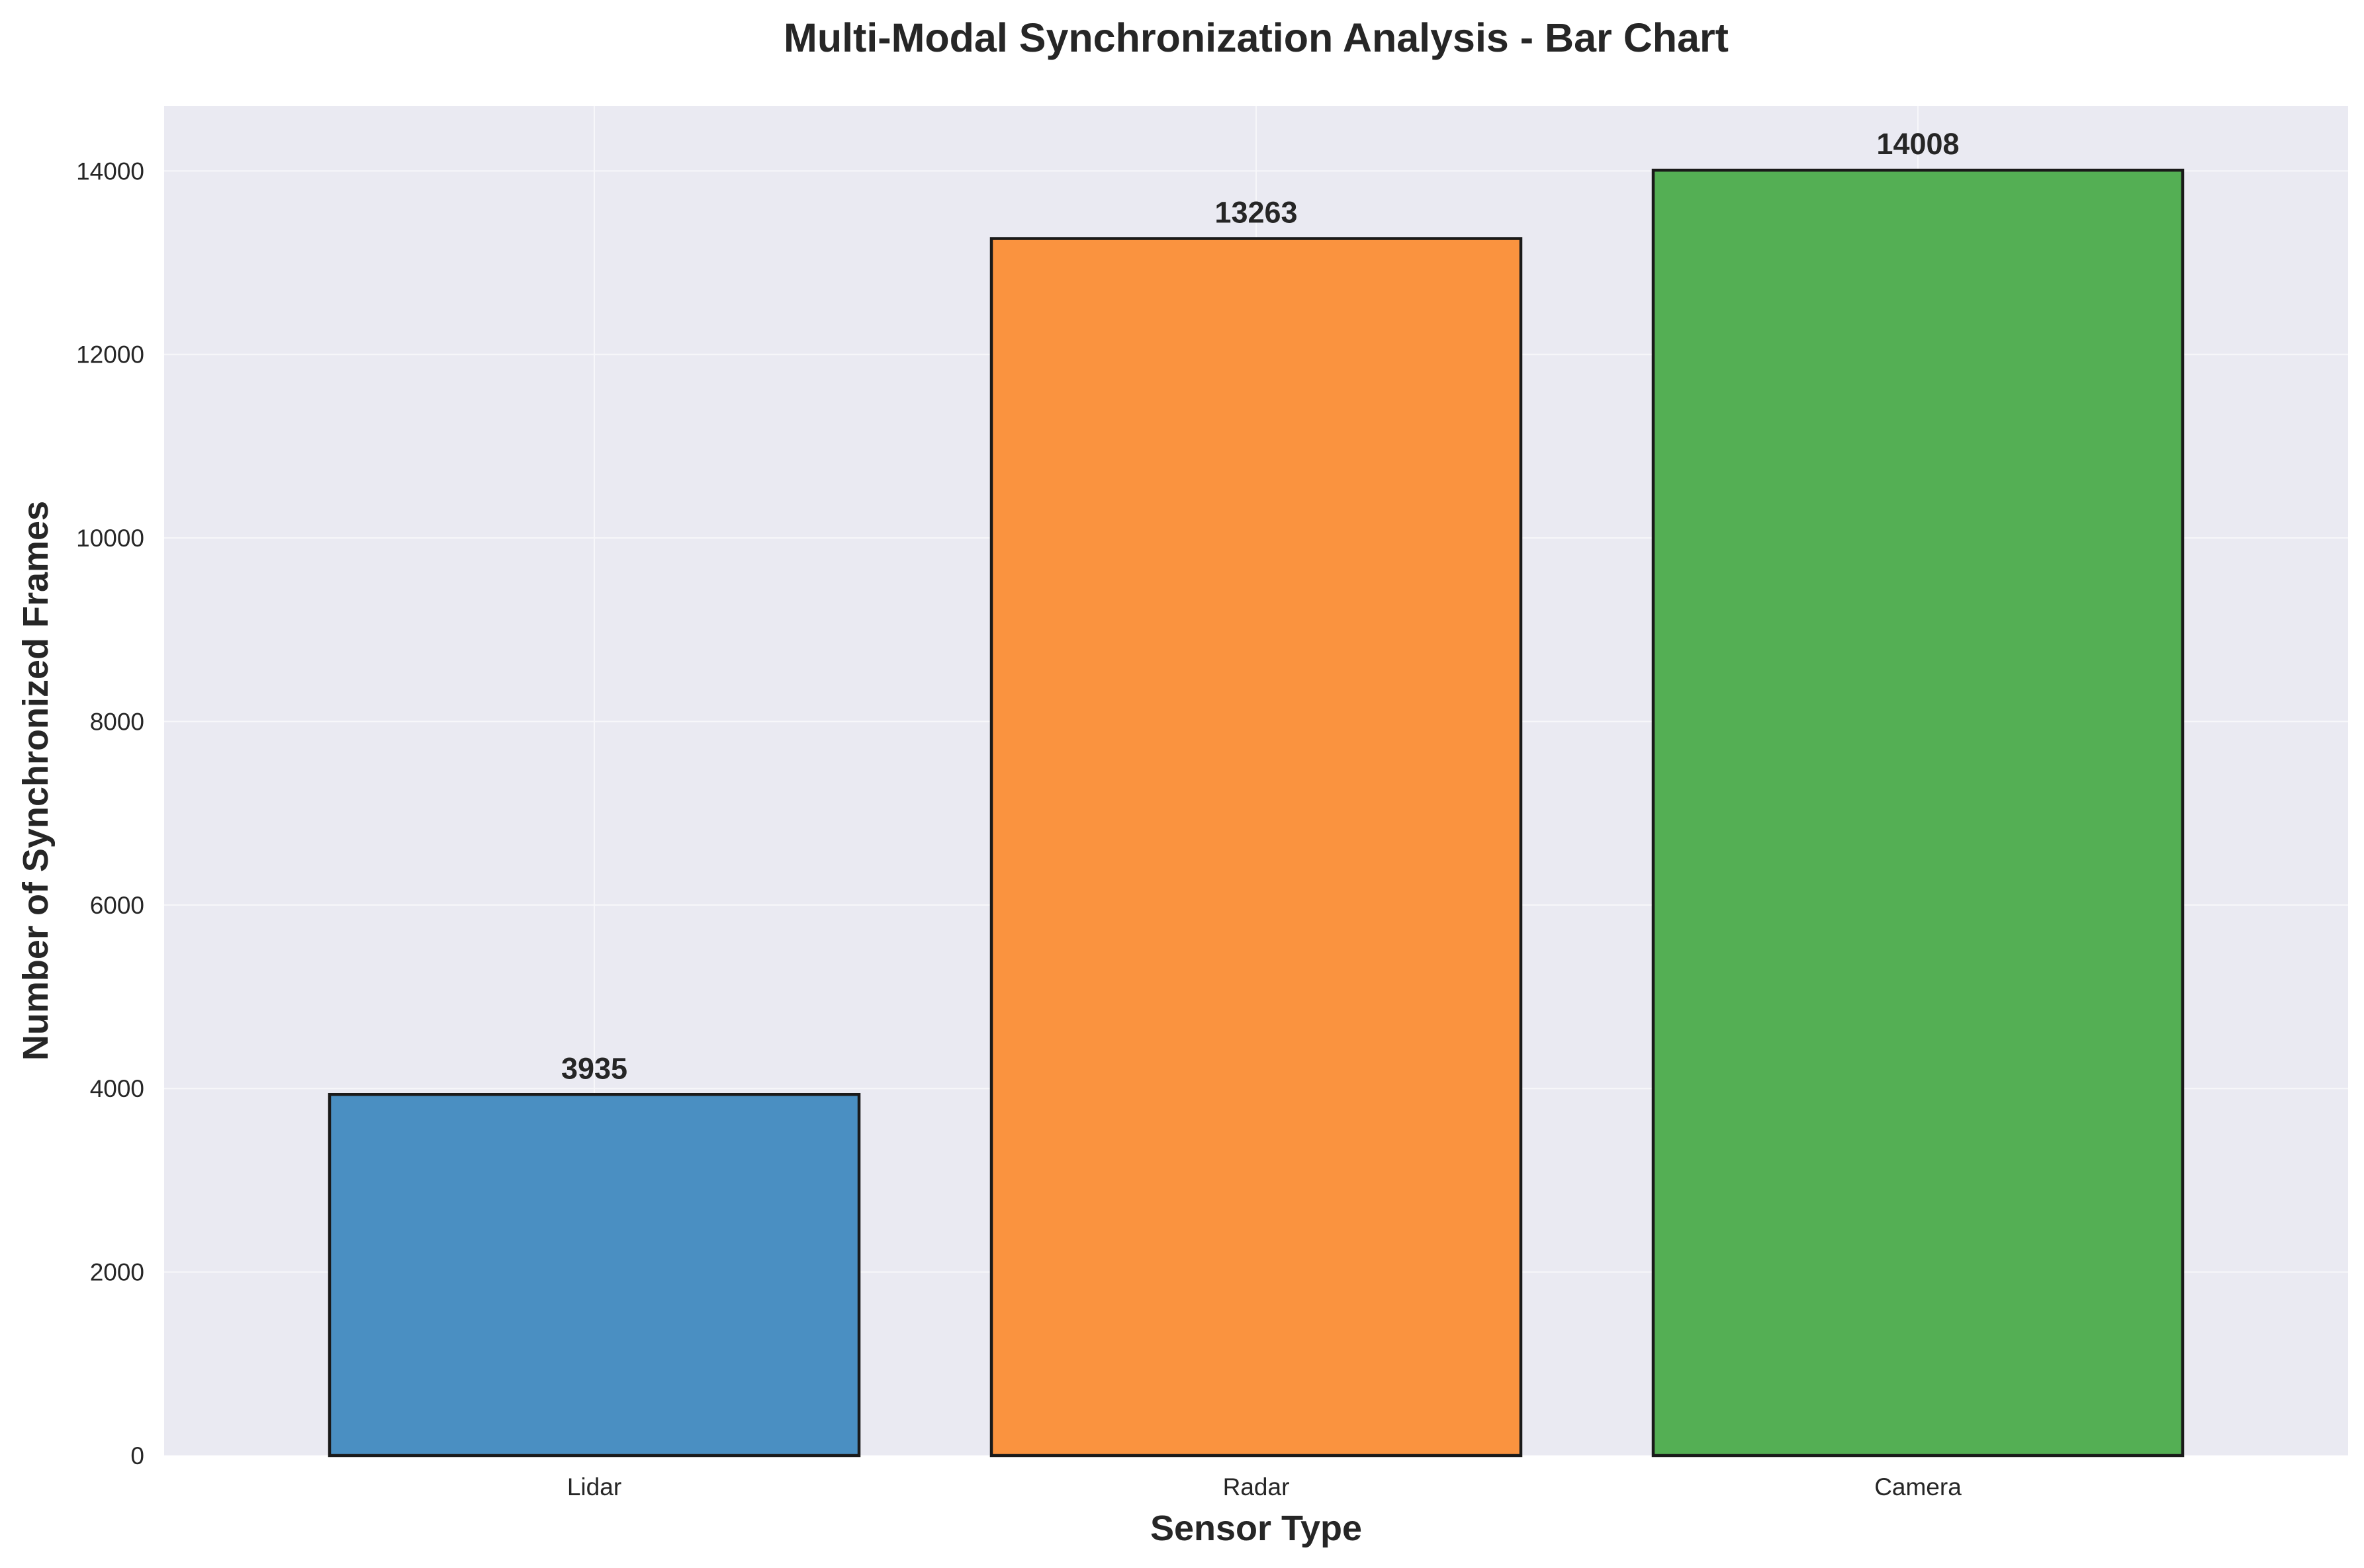 The height and width of the screenshot is (1568, 2364). What do you see at coordinates (1918, 1487) in the screenshot?
I see `x-tick-label: Camera` at bounding box center [1918, 1487].